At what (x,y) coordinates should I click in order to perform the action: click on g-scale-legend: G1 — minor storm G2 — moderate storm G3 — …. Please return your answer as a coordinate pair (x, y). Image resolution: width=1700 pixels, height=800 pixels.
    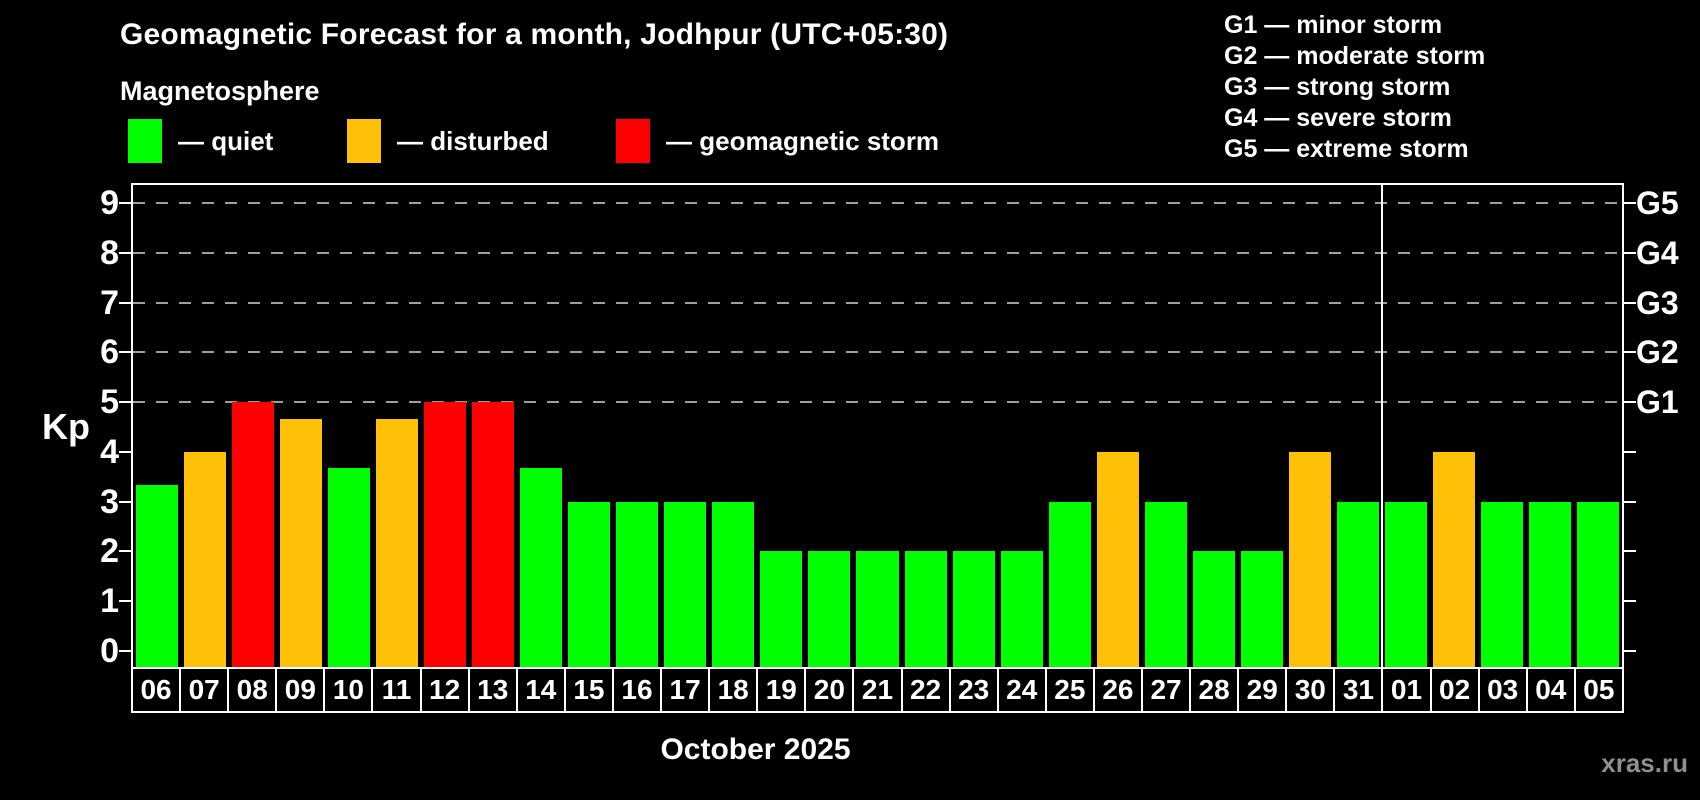
    Looking at the image, I should click on (1354, 87).